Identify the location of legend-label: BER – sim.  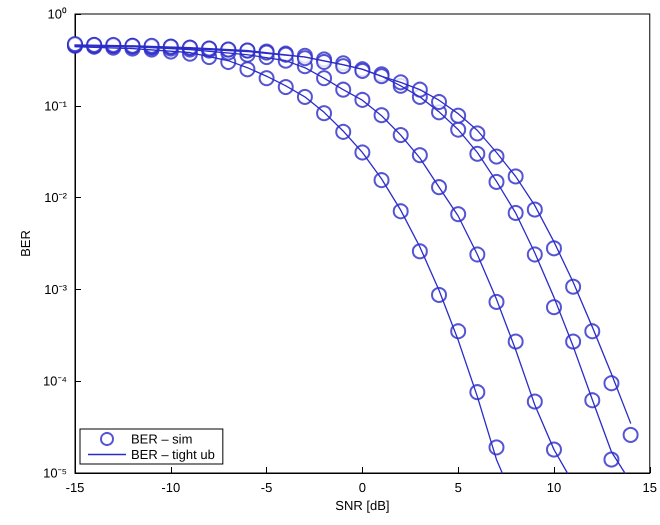
(161, 439).